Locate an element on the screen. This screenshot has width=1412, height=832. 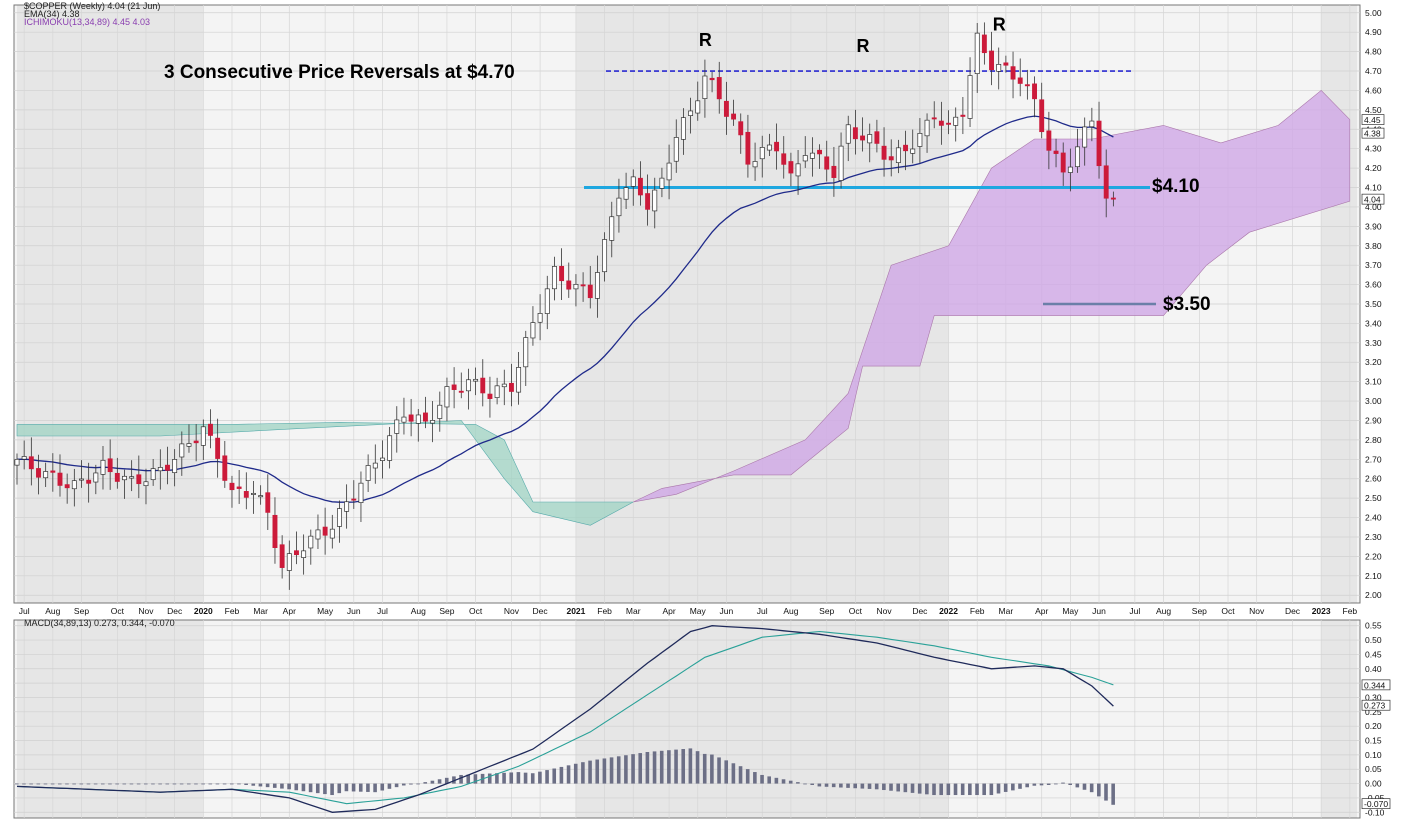
date-tick-label: Aug is located at coordinates (52, 611).